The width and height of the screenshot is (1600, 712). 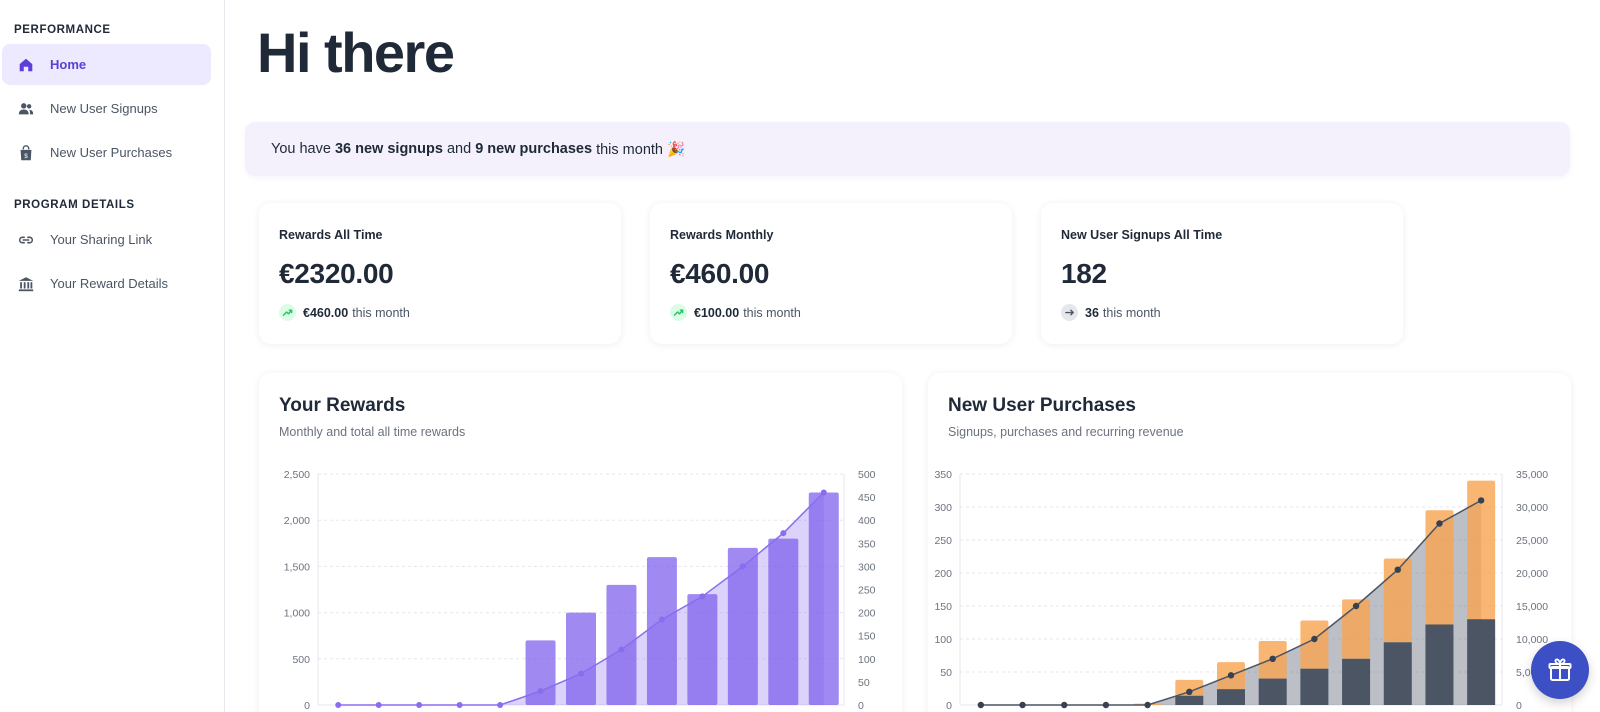 What do you see at coordinates (722, 235) in the screenshot?
I see `stat-label: Rewards Monthly` at bounding box center [722, 235].